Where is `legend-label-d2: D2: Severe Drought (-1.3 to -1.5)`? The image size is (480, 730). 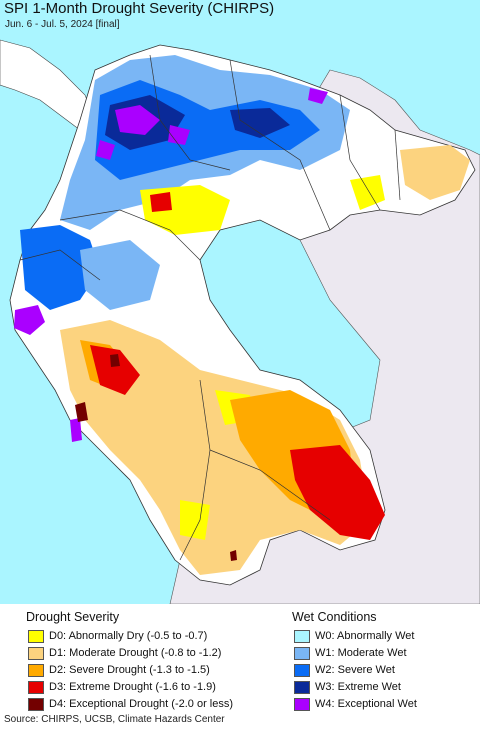
legend-label-d2: D2: Severe Drought (-1.3 to -1.5) is located at coordinates (129, 670).